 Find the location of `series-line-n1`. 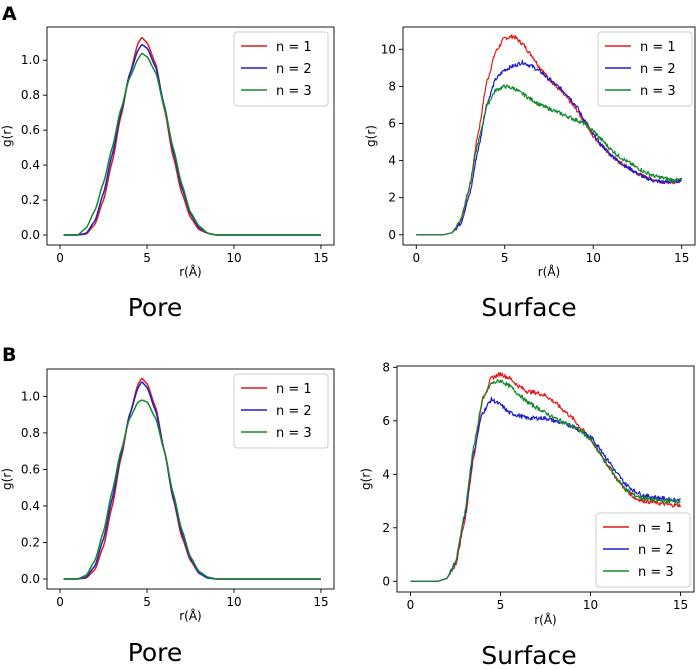

series-line-n1 is located at coordinates (546, 477).